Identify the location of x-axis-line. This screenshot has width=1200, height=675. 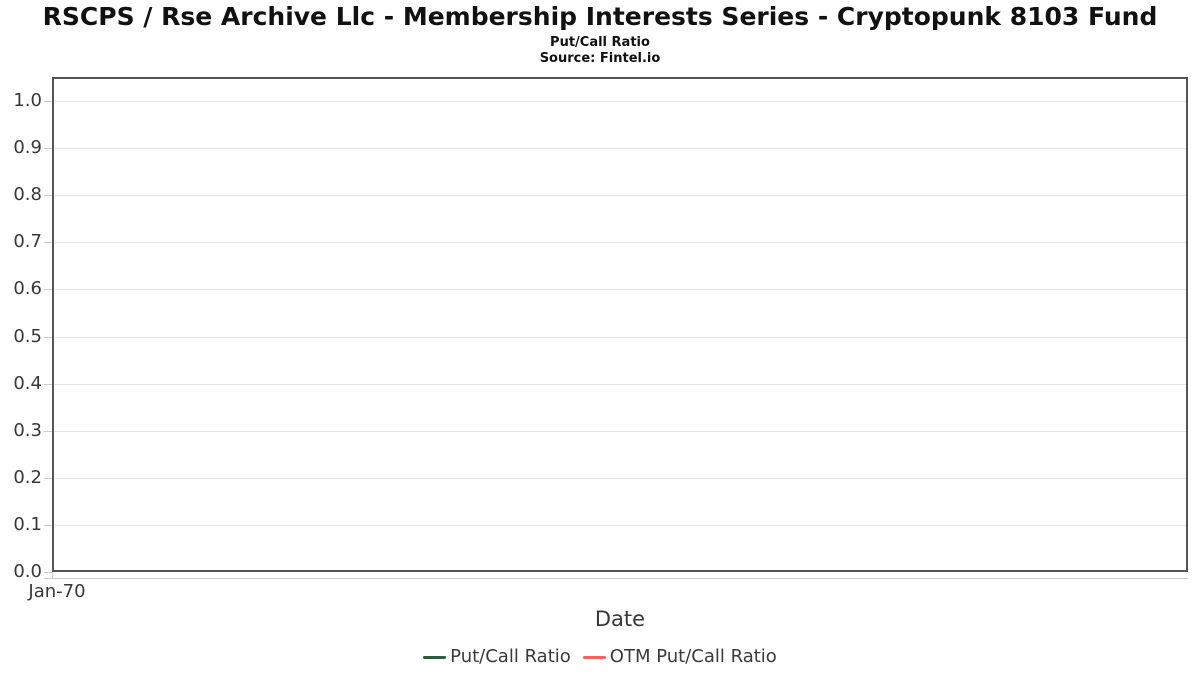
(616, 578).